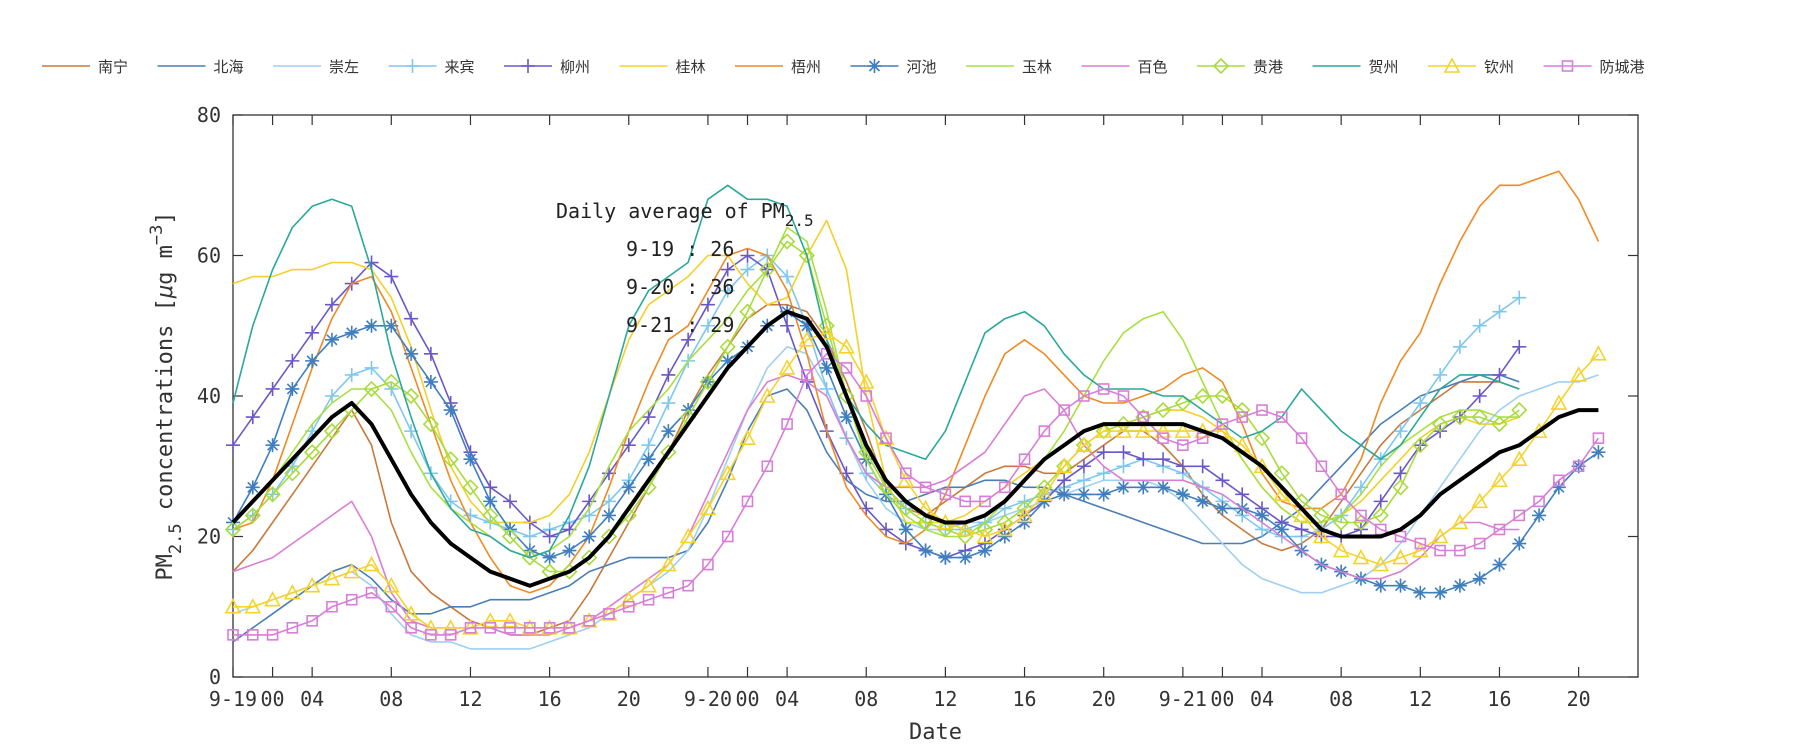  I want to click on x-tick-label: 16, so click(1499, 699).